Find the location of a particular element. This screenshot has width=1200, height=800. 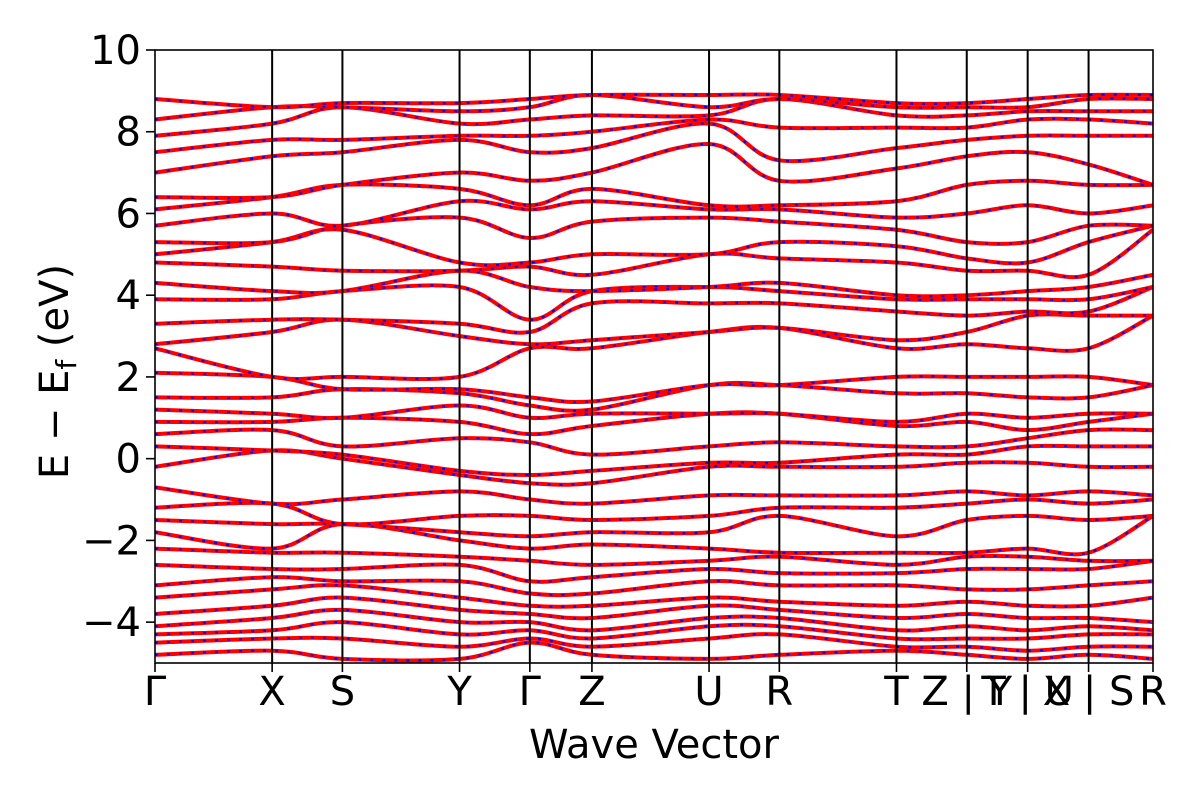

kpoint-label: X is located at coordinates (271, 692).